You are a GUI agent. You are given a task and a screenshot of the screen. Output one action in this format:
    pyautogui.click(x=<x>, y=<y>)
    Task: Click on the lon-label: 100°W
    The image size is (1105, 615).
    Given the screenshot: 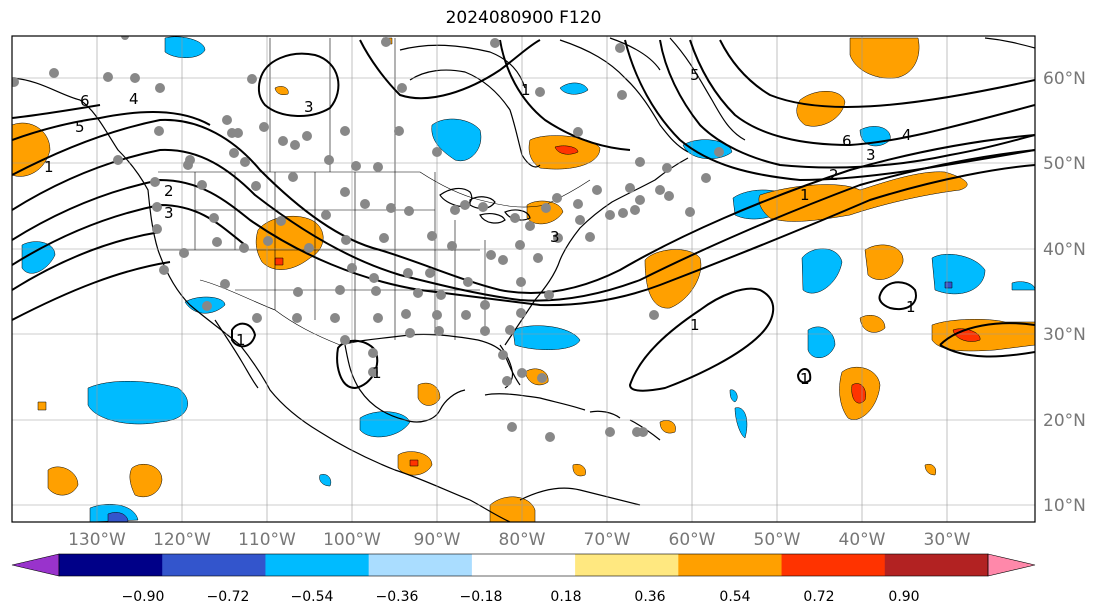 What is the action you would take?
    pyautogui.click(x=352, y=540)
    